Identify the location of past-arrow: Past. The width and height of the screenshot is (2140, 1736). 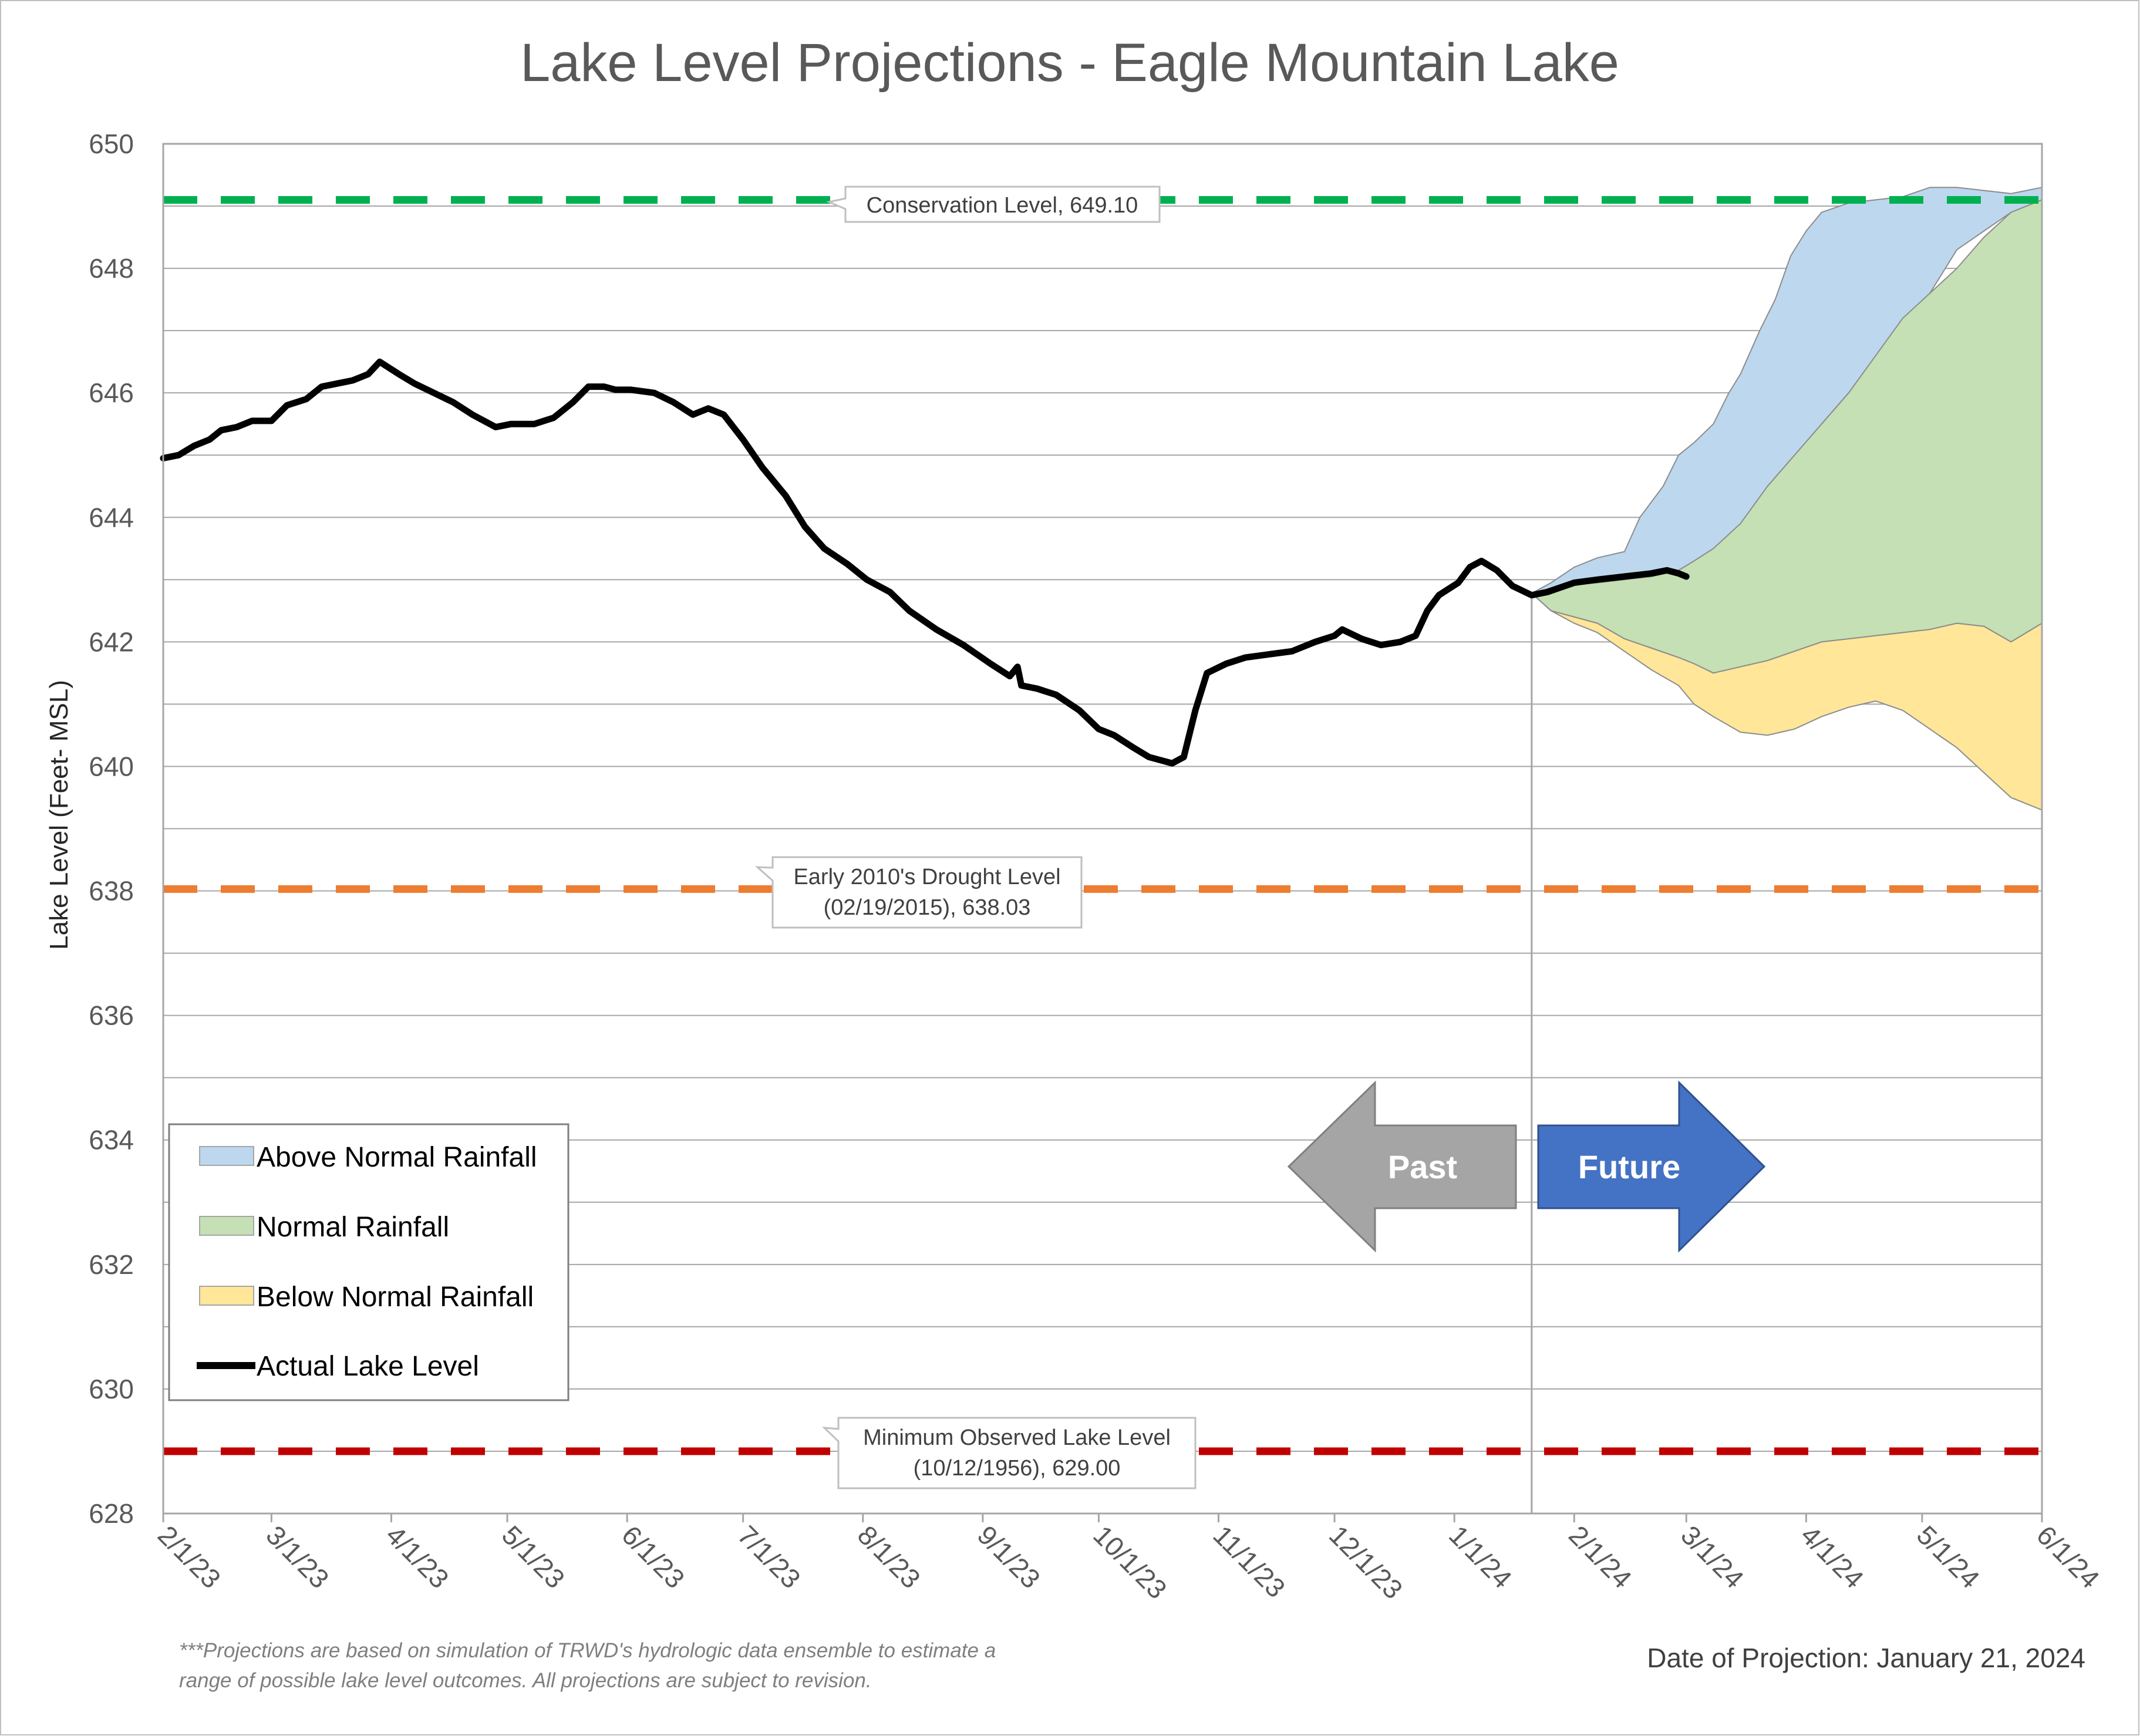
(1402, 1166).